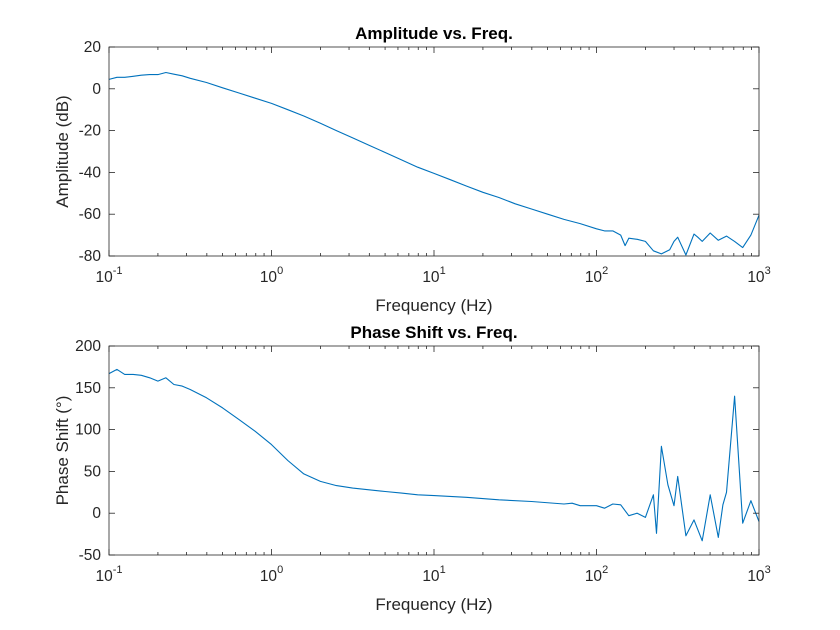 Image resolution: width=840 pixels, height=630 pixels. Describe the element at coordinates (90, 131) in the screenshot. I see `amplitude-y-tick-label: -20` at that location.